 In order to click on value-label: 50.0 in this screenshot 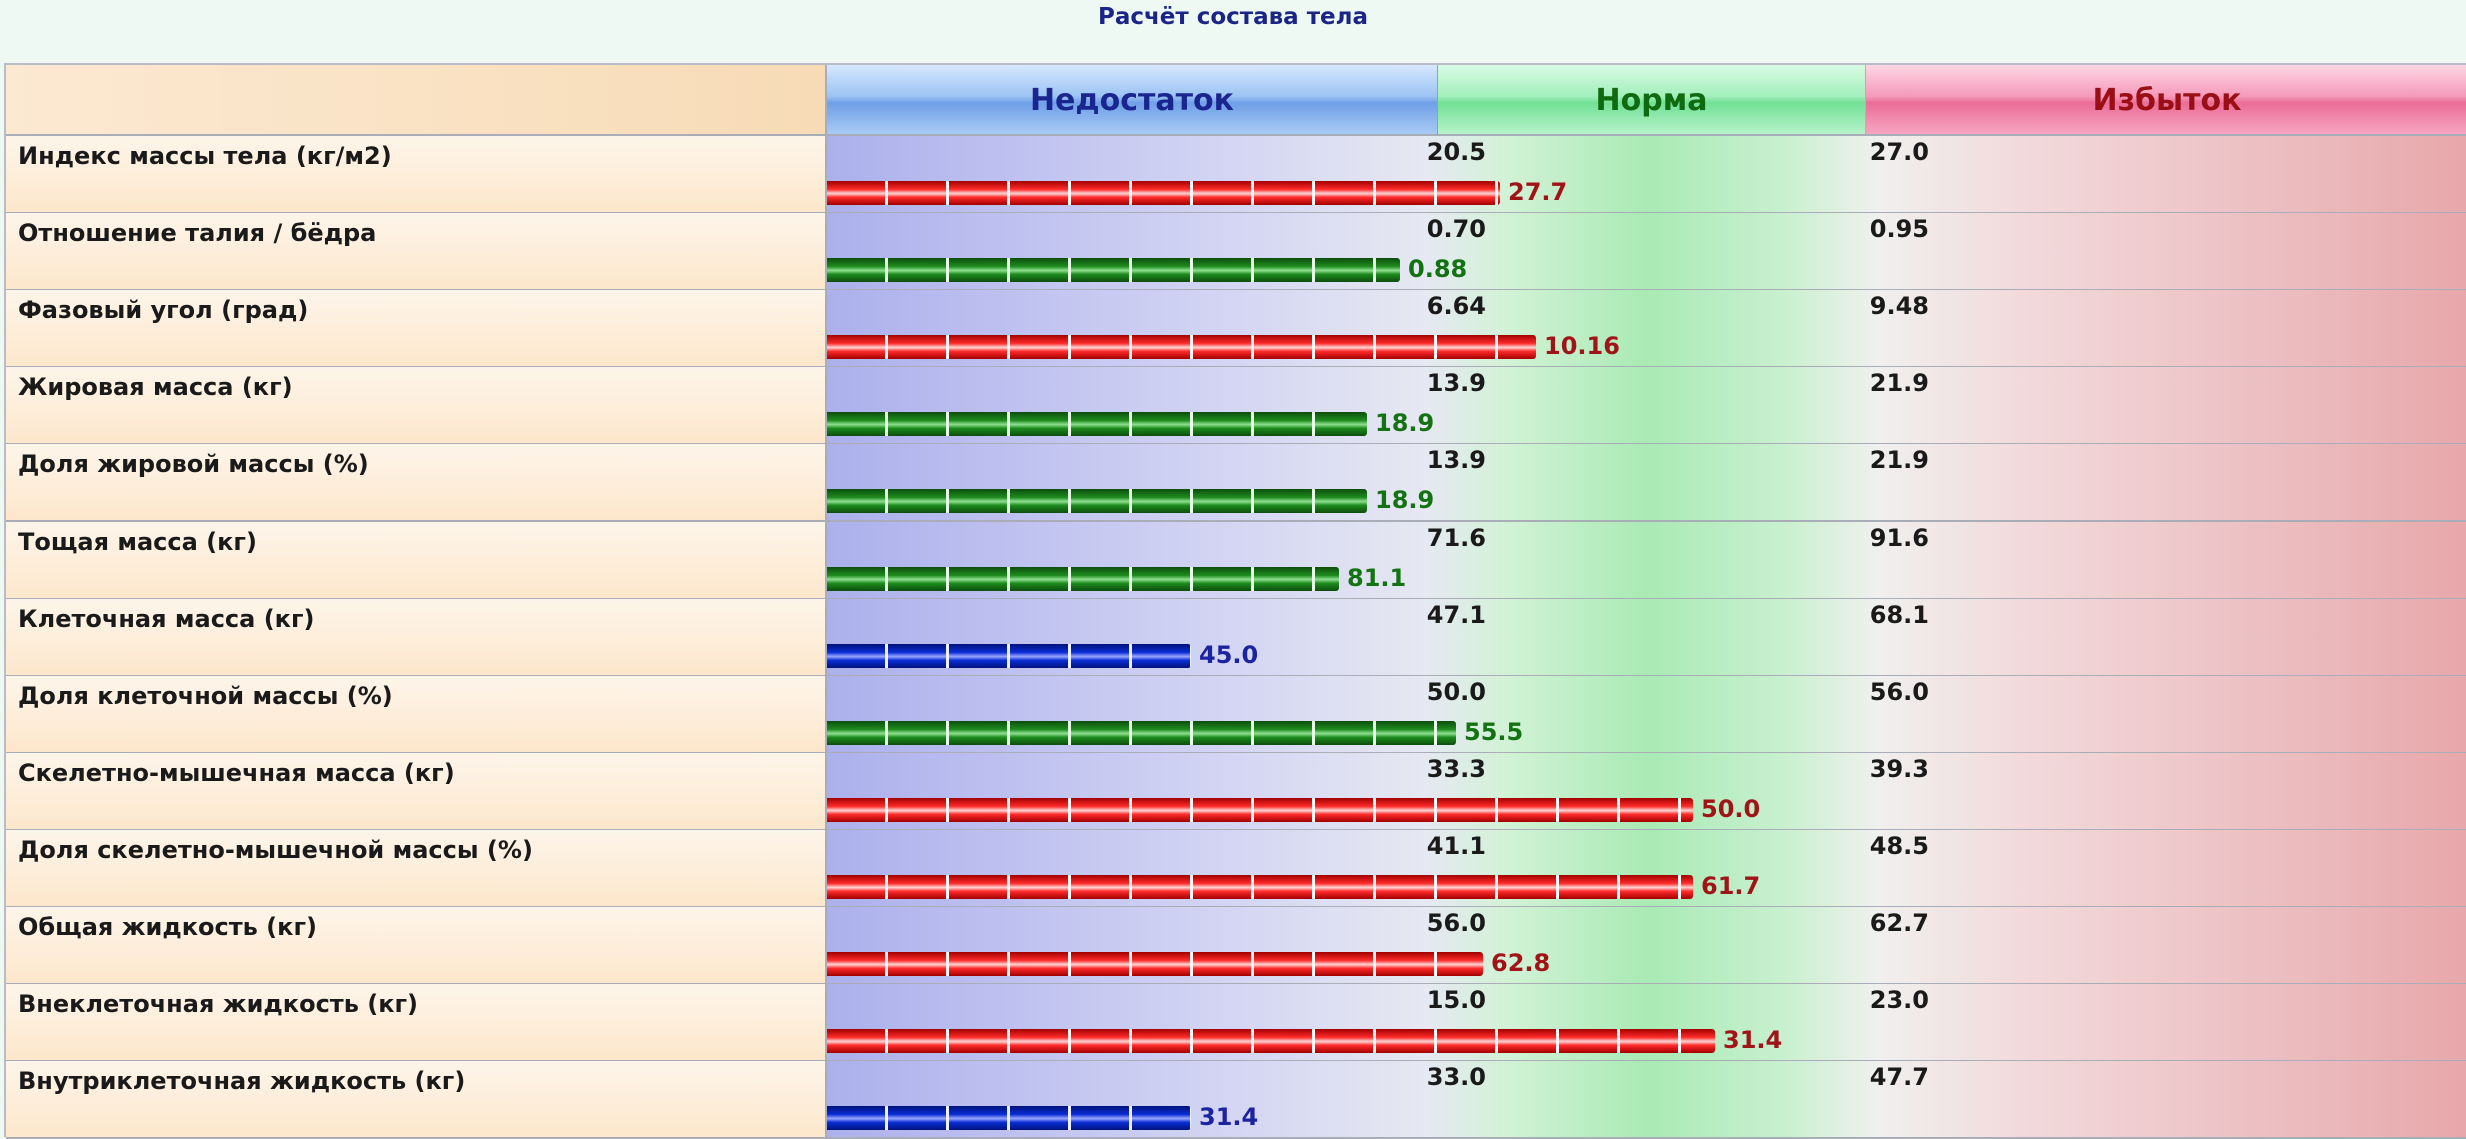, I will do `click(1731, 808)`.